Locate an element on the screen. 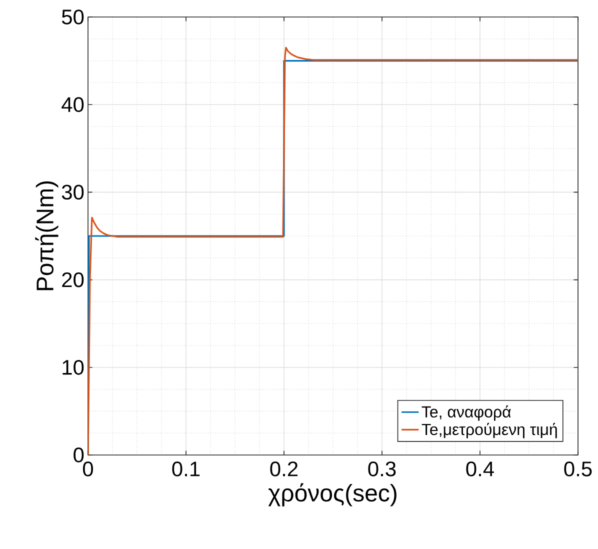 The image size is (598, 549). legend-label: Te, αναφορά is located at coordinates (466, 413).